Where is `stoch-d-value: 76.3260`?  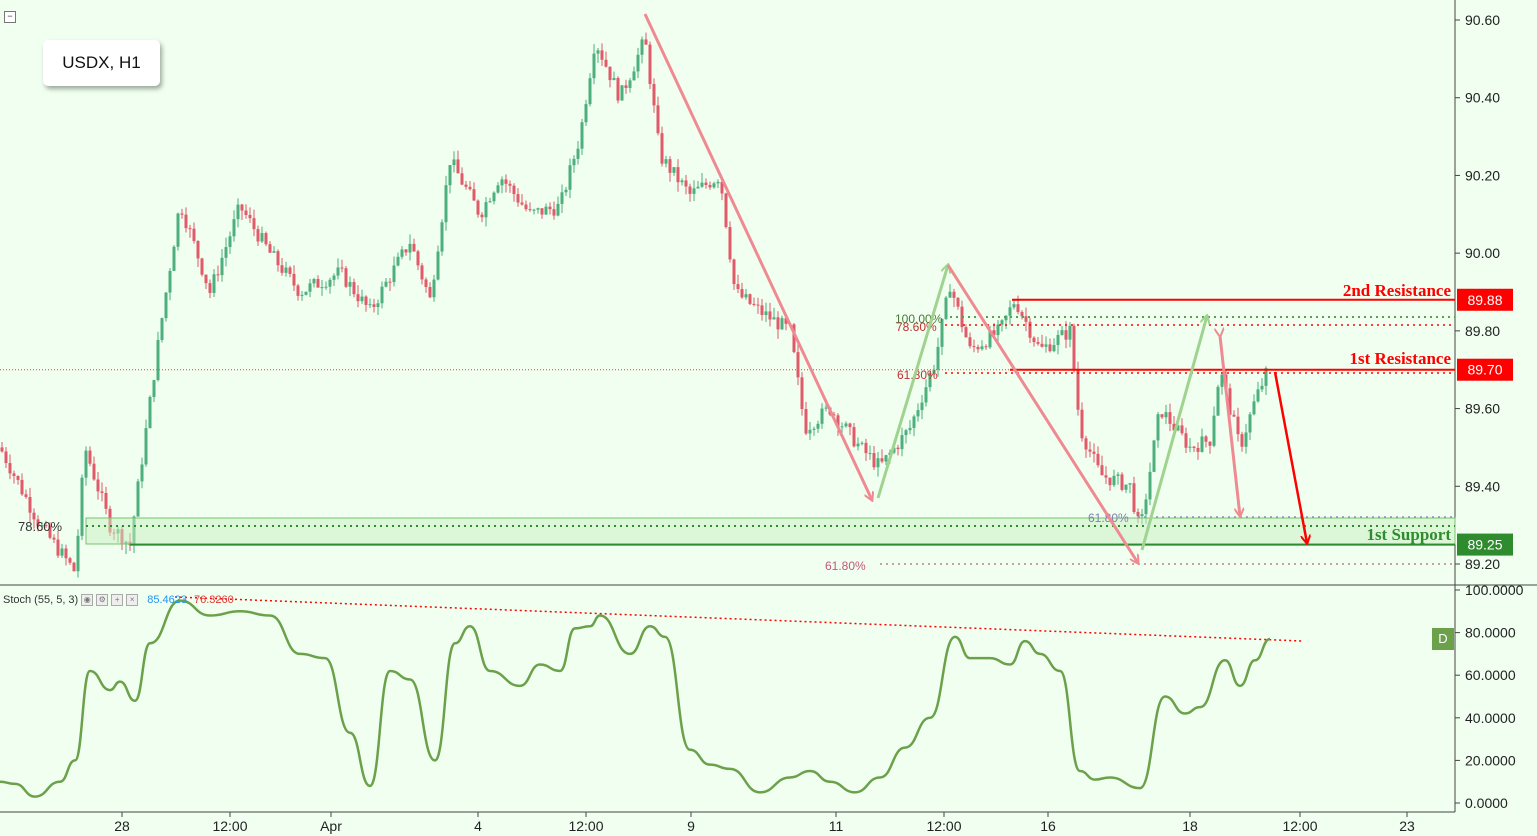
stoch-d-value: 76.3260 is located at coordinates (213, 600).